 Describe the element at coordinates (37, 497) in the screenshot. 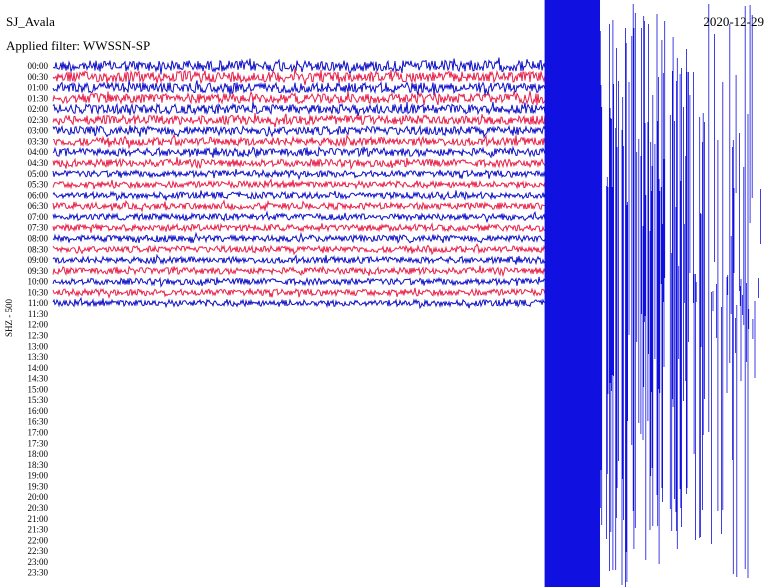

I see `time-label: 20:00` at that location.